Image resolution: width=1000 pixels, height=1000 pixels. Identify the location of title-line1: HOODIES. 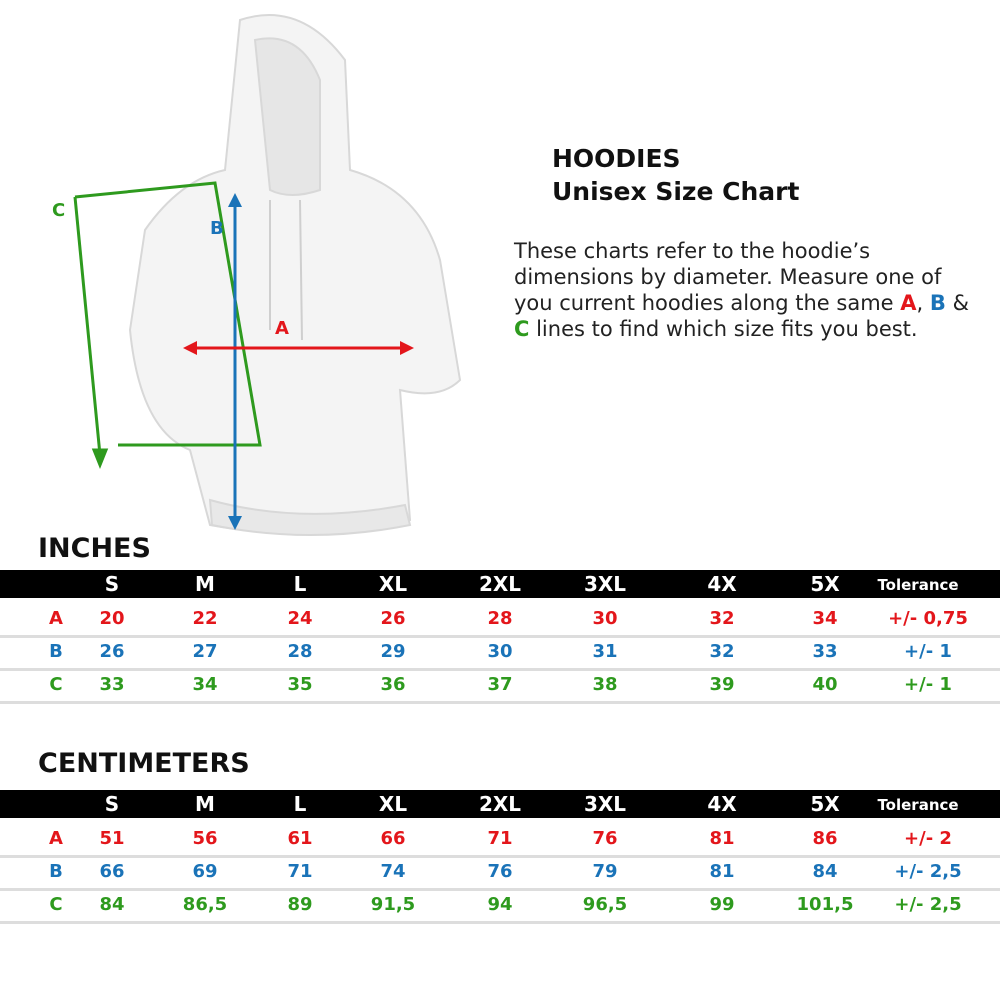
(616, 158).